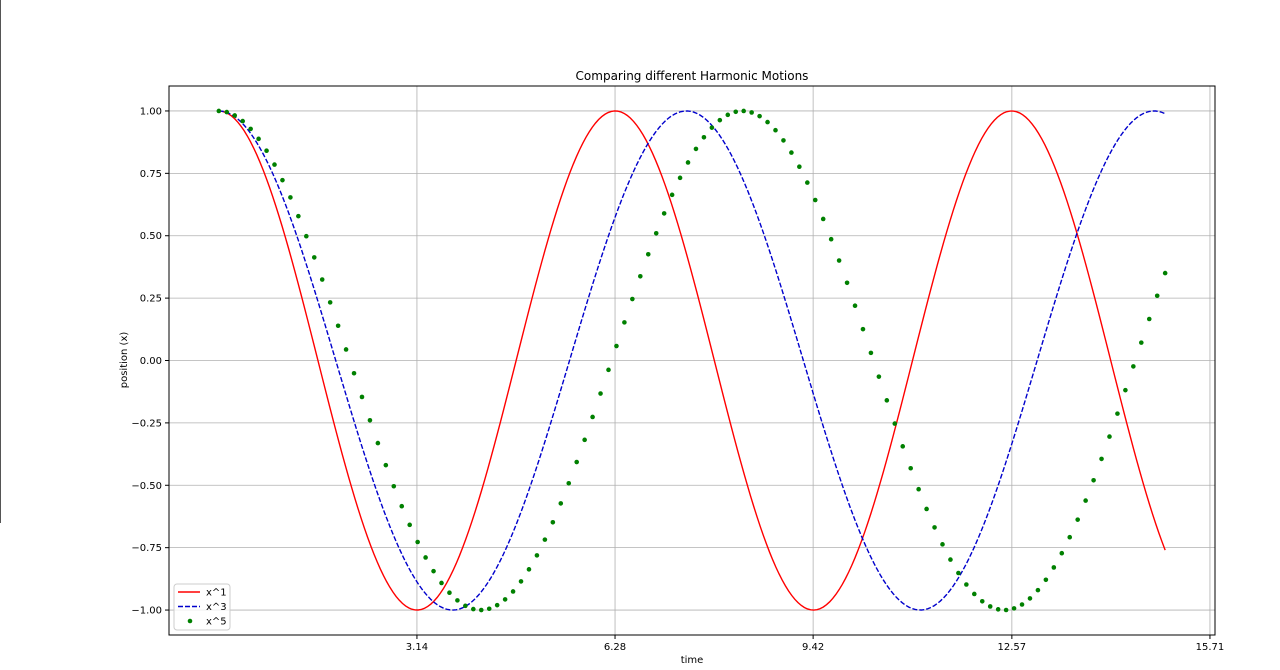 This screenshot has width=1280, height=670. What do you see at coordinates (813, 647) in the screenshot?
I see `x-tick-label: 9.42` at bounding box center [813, 647].